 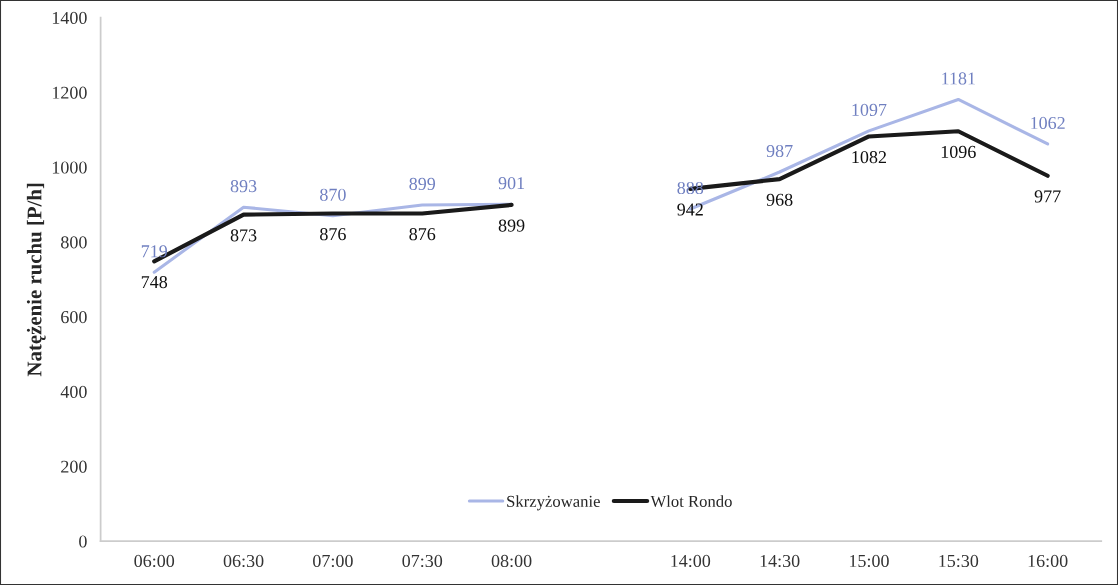 I want to click on x-tick-label: 08:00, so click(x=511, y=561).